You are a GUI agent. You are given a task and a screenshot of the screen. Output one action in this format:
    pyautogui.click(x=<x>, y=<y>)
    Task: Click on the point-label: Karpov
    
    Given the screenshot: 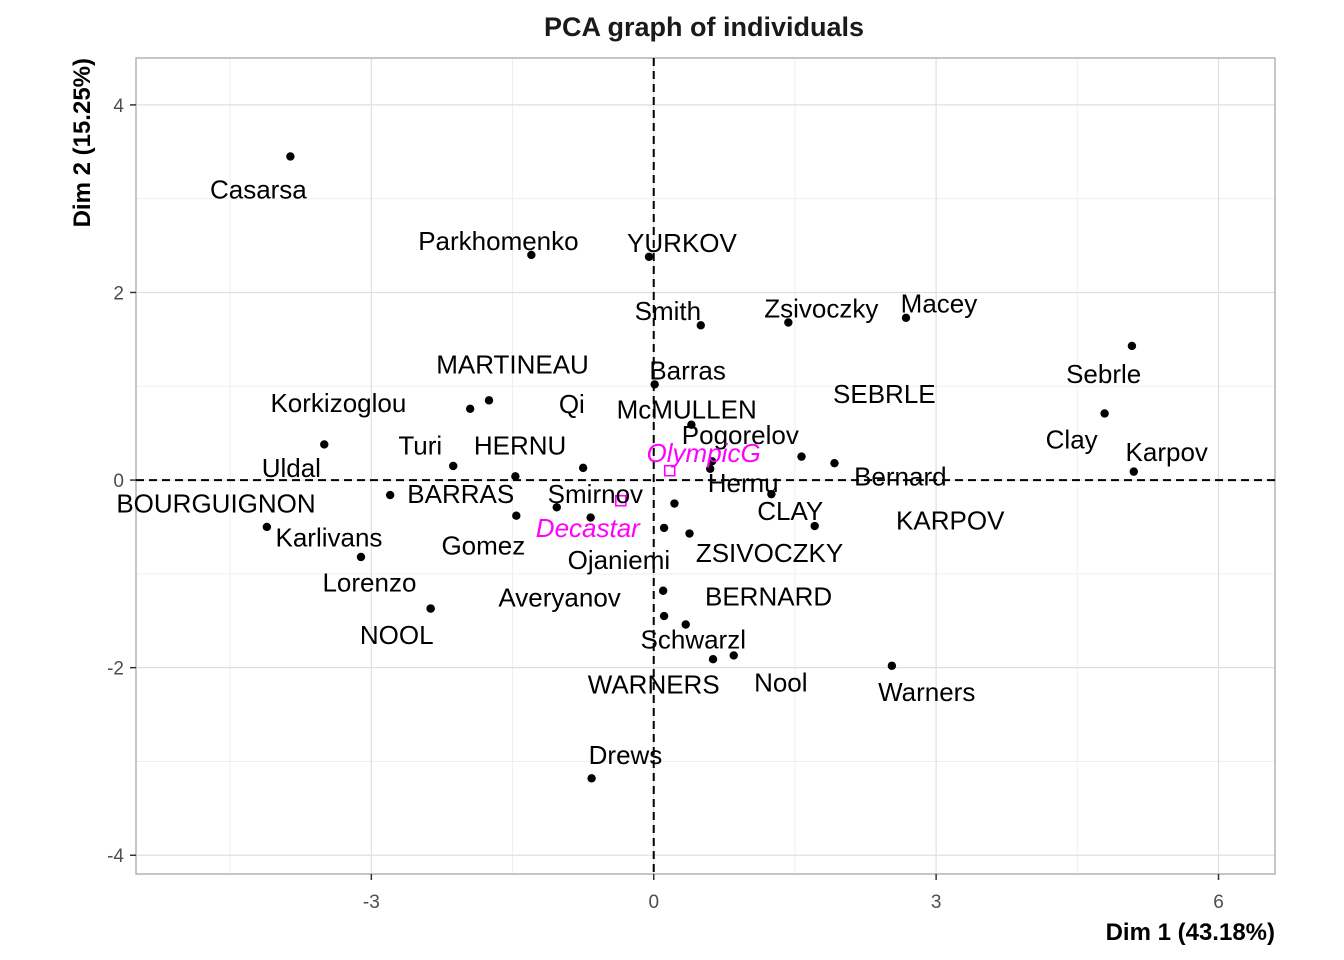 What is the action you would take?
    pyautogui.click(x=1167, y=452)
    